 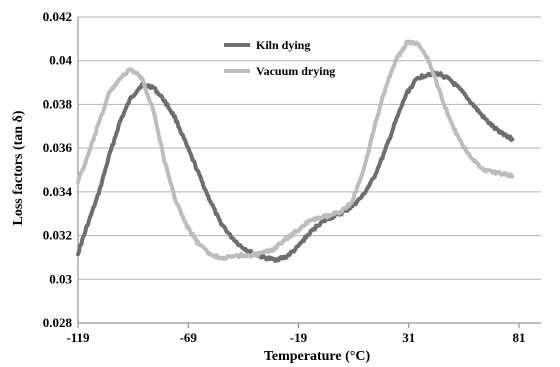 I want to click on y-tick-label: 0.04, so click(x=60, y=60).